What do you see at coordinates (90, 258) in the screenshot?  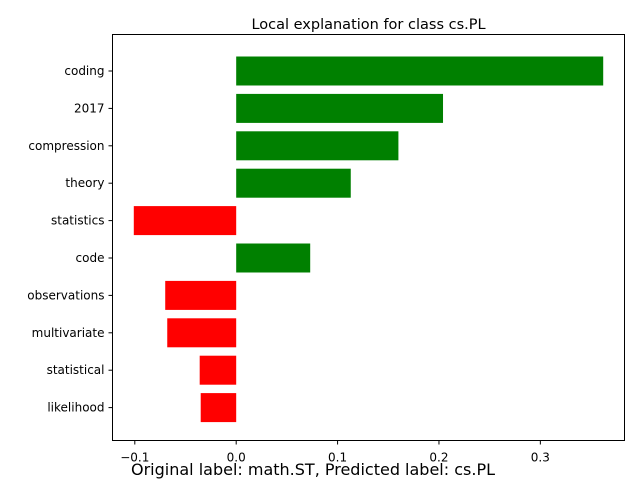 I see `y-tick-label: code` at bounding box center [90, 258].